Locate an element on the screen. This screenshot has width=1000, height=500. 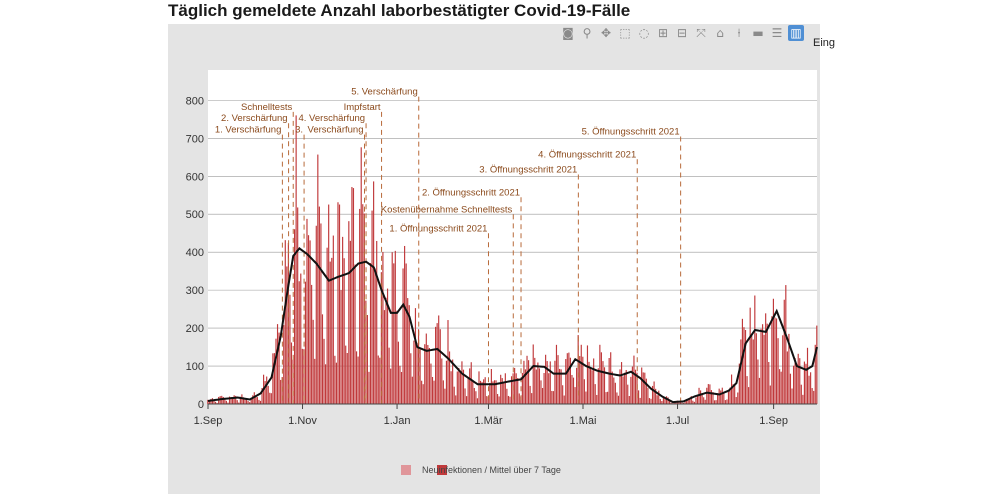
annotation-label: 3. Öffnungsschritt 2021 is located at coordinates (528, 169).